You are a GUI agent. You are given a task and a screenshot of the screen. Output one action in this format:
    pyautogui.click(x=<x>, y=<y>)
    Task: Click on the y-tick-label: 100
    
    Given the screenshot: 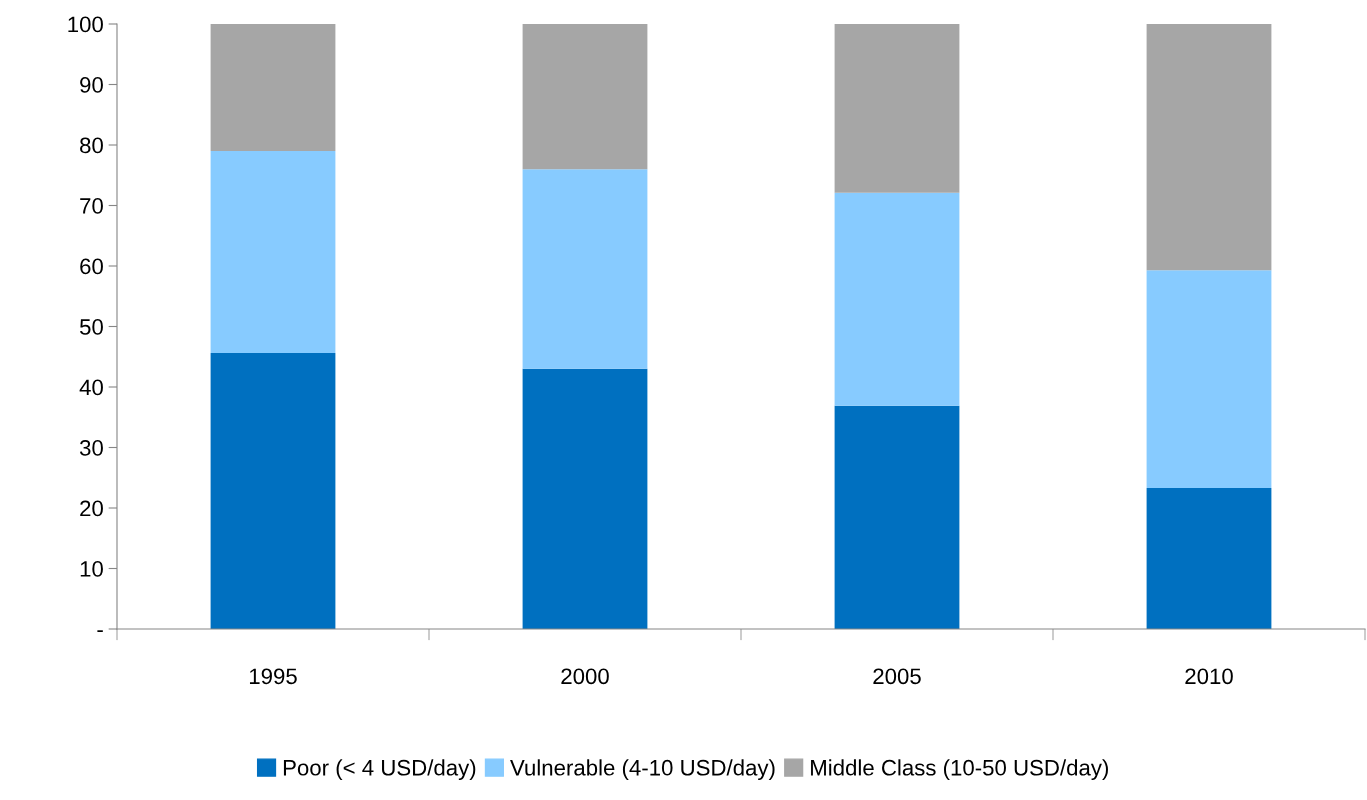 What is the action you would take?
    pyautogui.click(x=85, y=24)
    